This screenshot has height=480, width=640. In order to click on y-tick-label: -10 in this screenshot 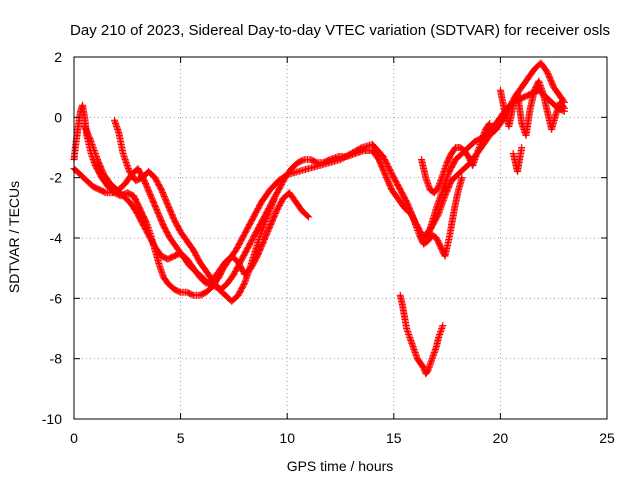, I will do `click(52, 419)`.